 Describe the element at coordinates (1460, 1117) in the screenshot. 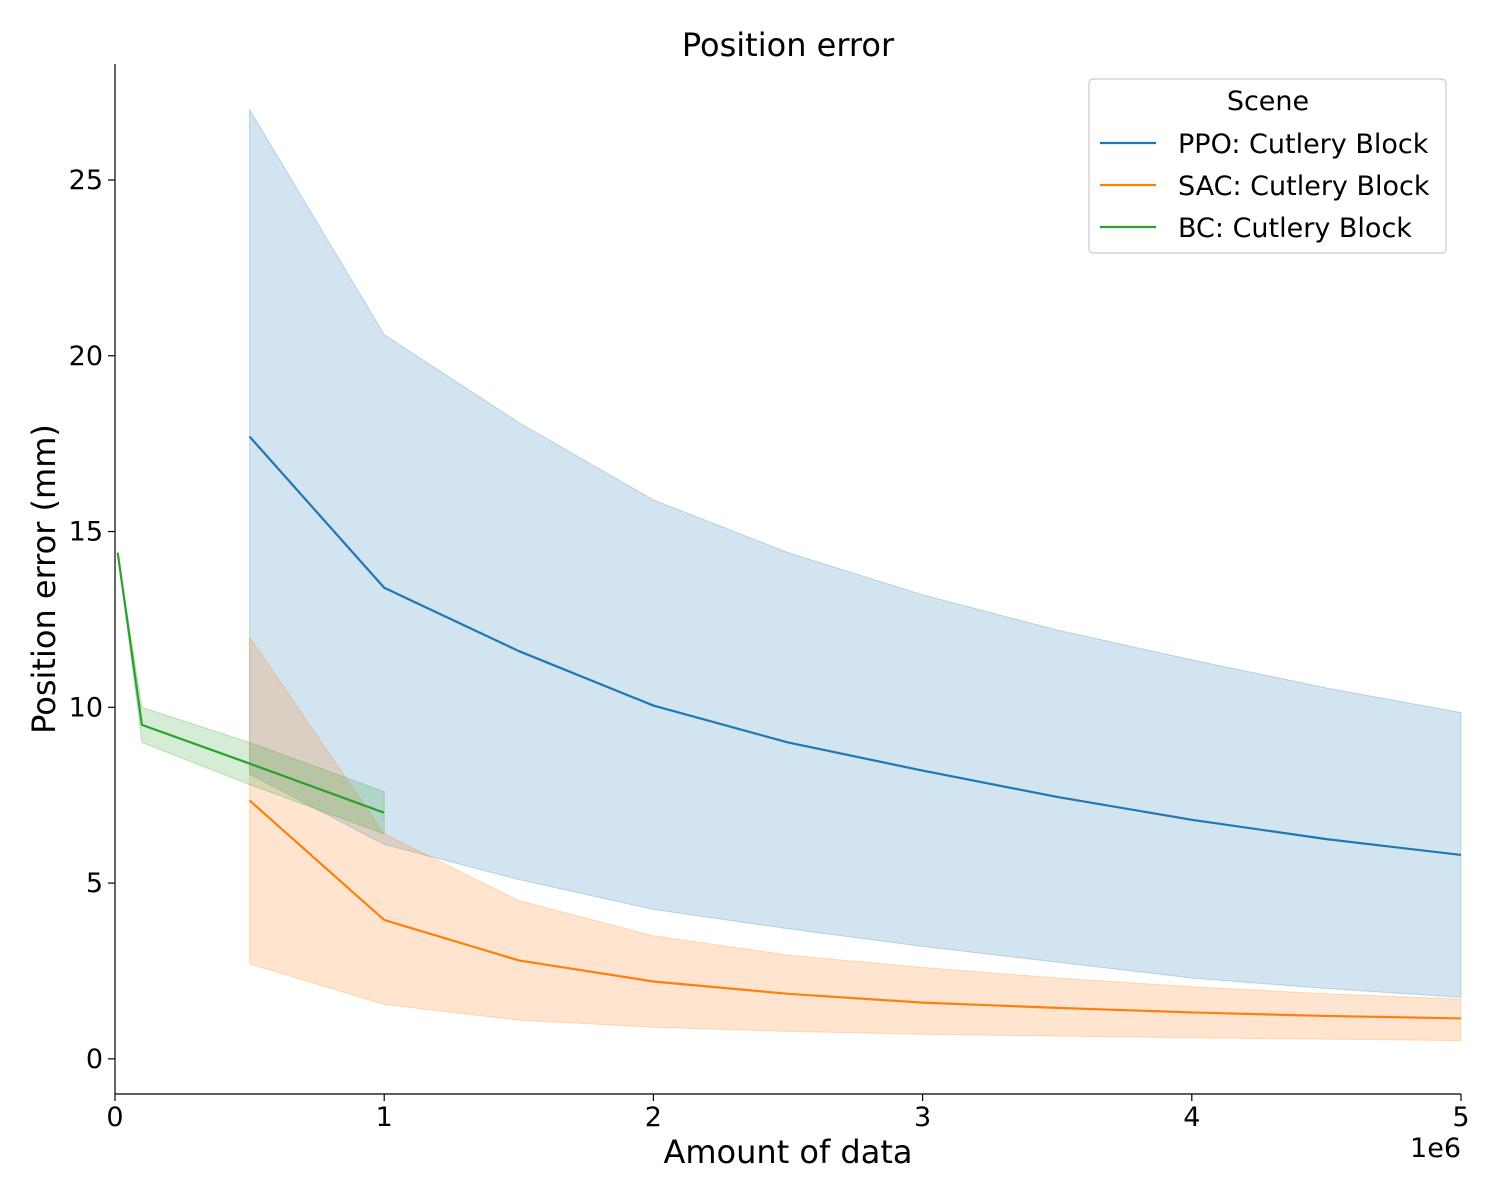

I see `x-tick-label: 5` at that location.